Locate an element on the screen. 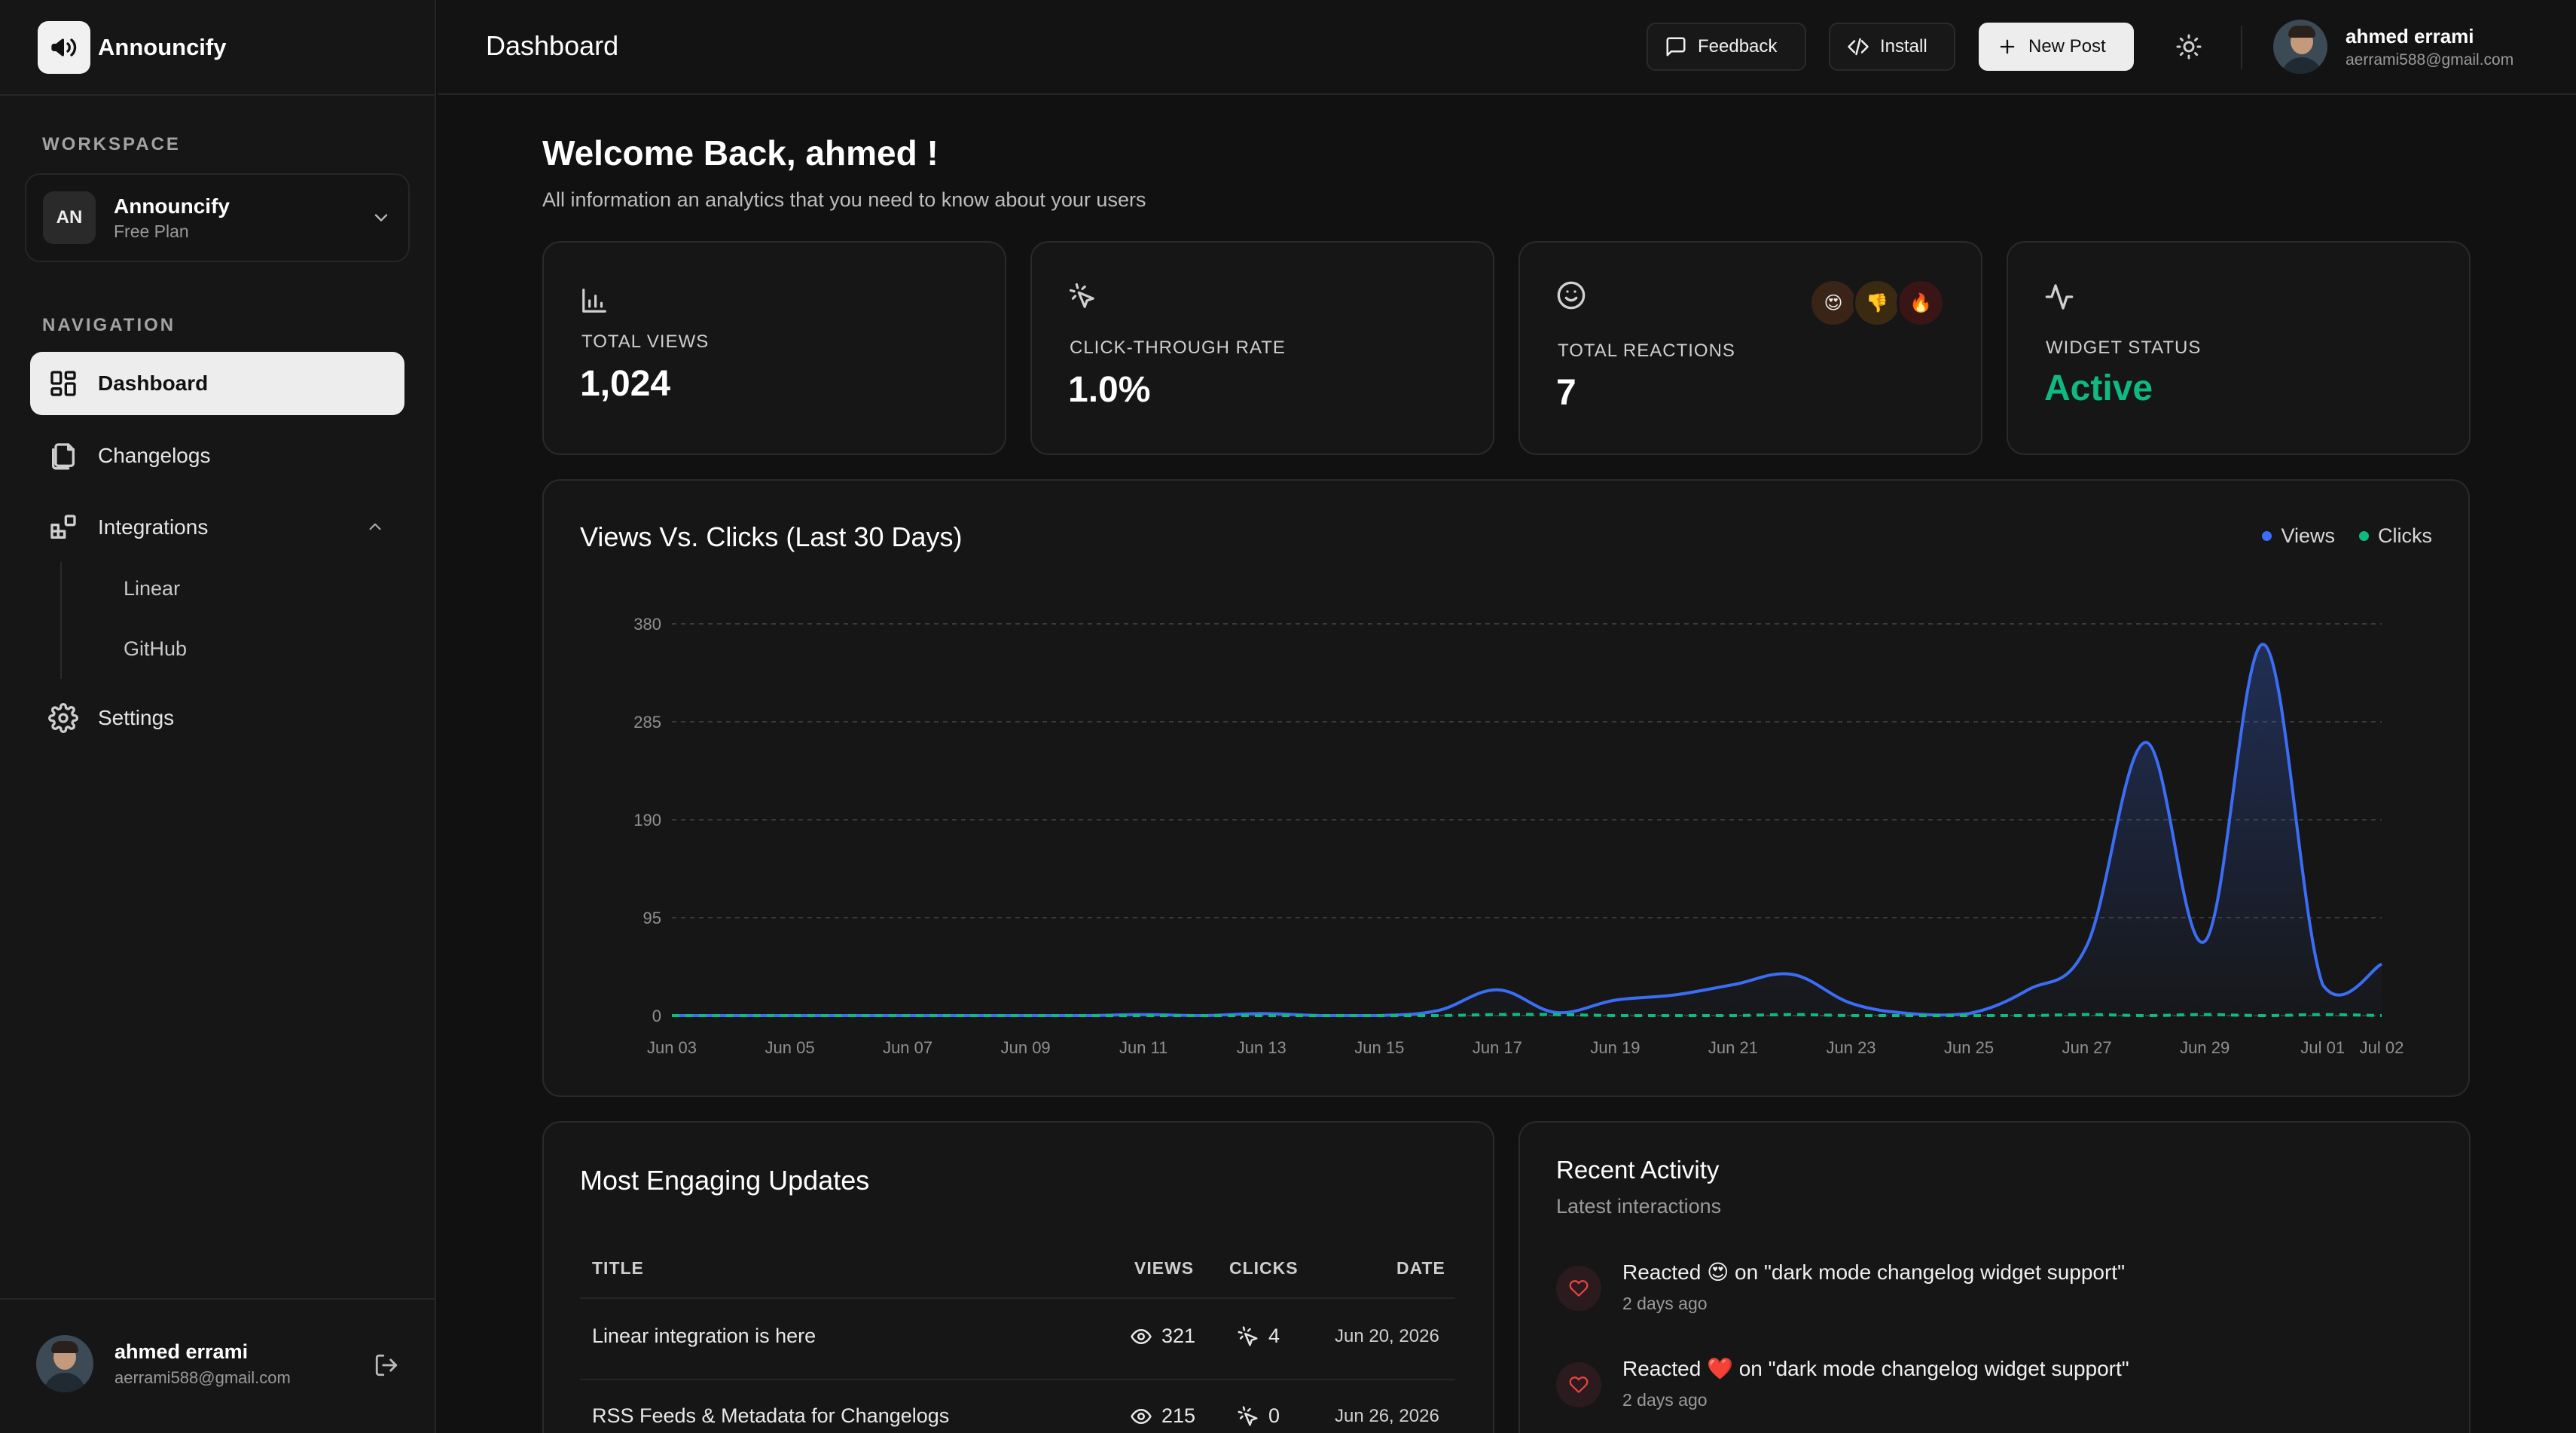 This screenshot has height=1433, width=2576. new-post-button: New Post is located at coordinates (2057, 47).